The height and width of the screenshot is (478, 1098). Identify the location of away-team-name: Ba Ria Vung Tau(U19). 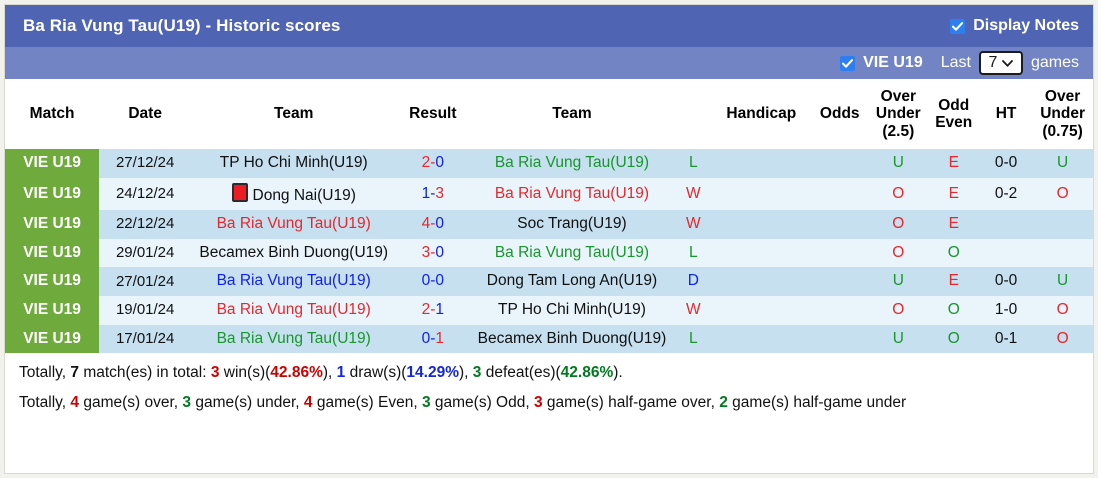
(572, 252).